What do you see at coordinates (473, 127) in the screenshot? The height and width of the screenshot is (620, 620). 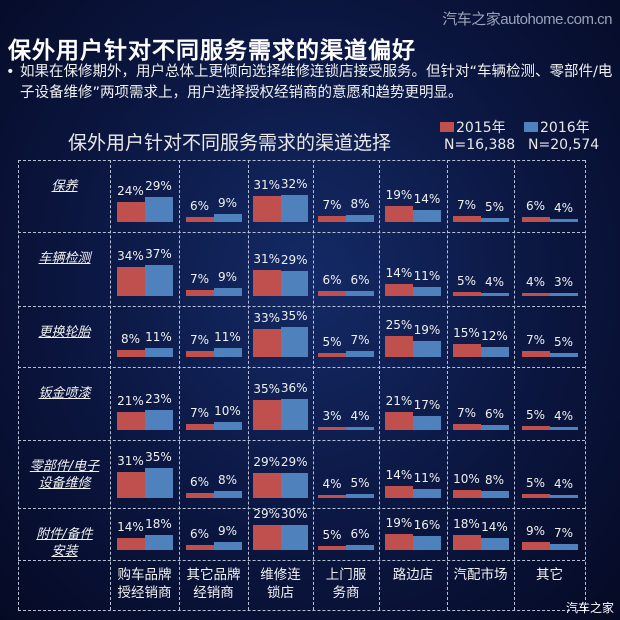 I see `legend-2015: 2015年` at bounding box center [473, 127].